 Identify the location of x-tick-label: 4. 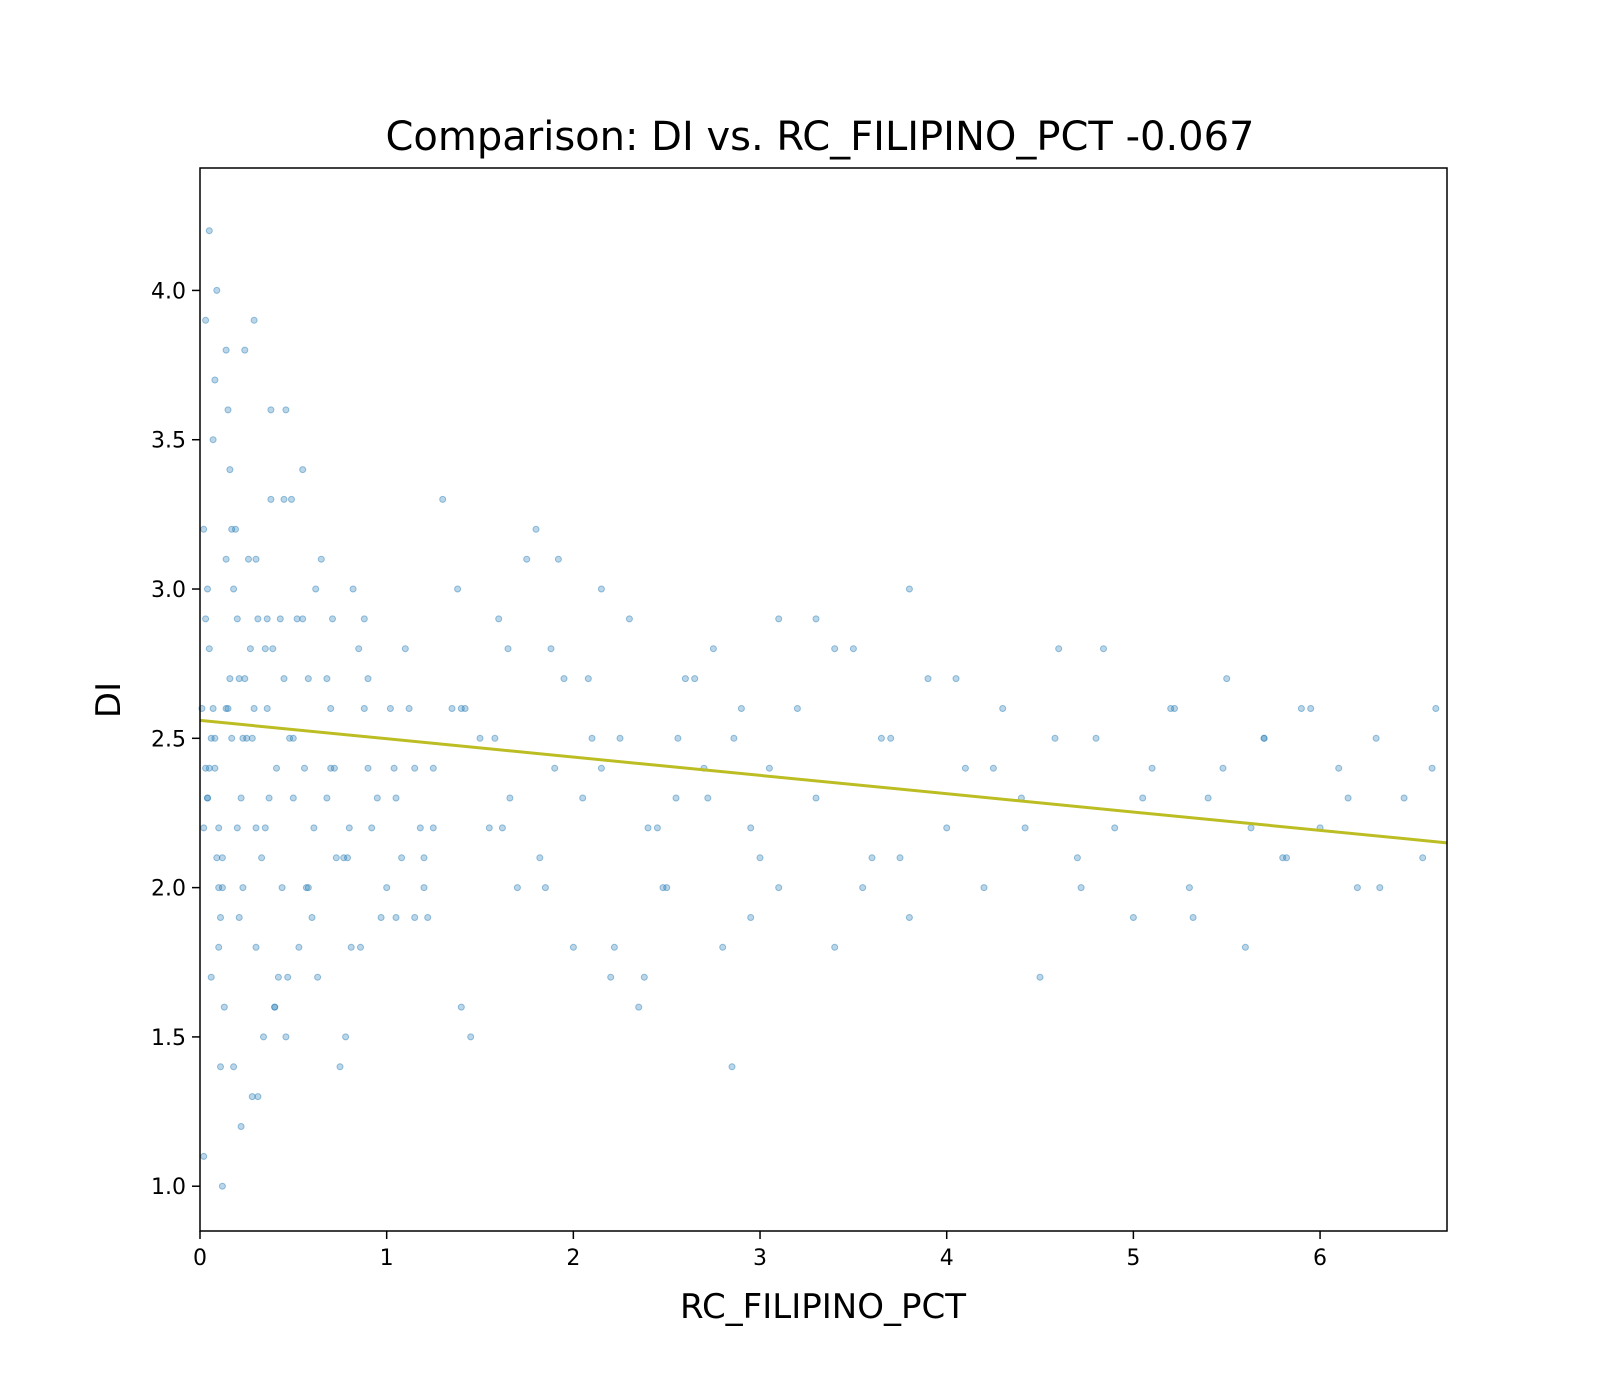
(947, 1258).